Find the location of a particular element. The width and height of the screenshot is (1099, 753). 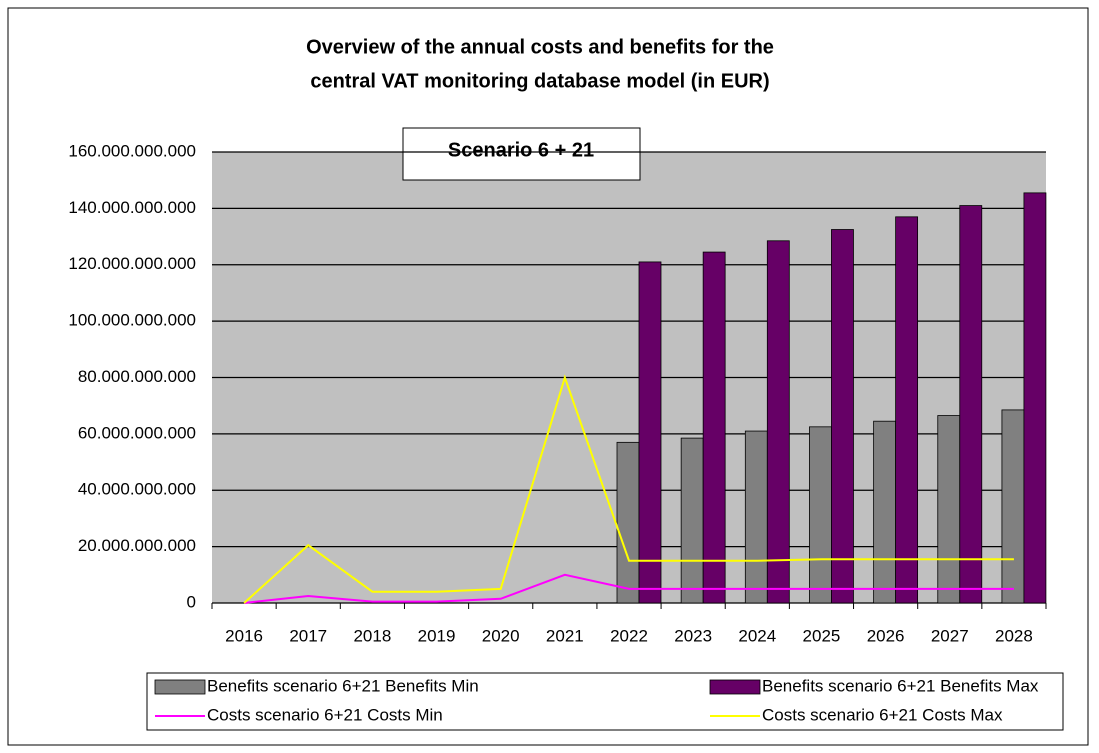

x-tick-label: 2021 is located at coordinates (565, 635).